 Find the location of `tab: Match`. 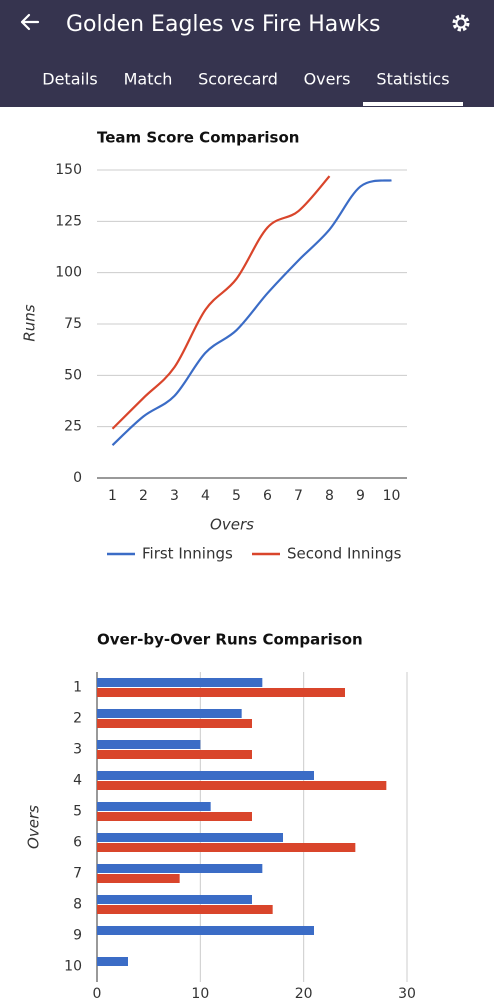

tab: Match is located at coordinates (148, 79).